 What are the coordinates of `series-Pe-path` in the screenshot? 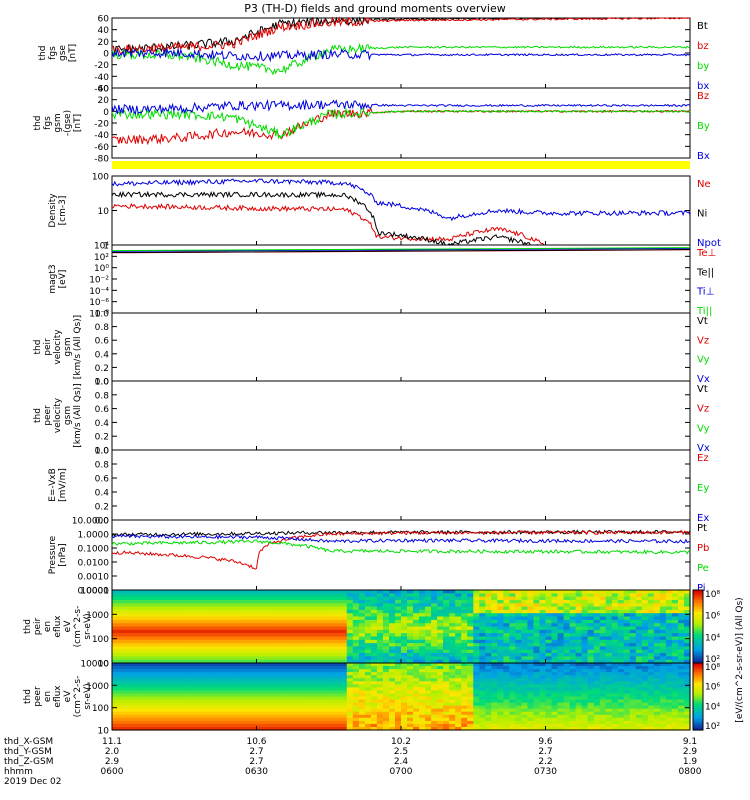 It's located at (401, 547).